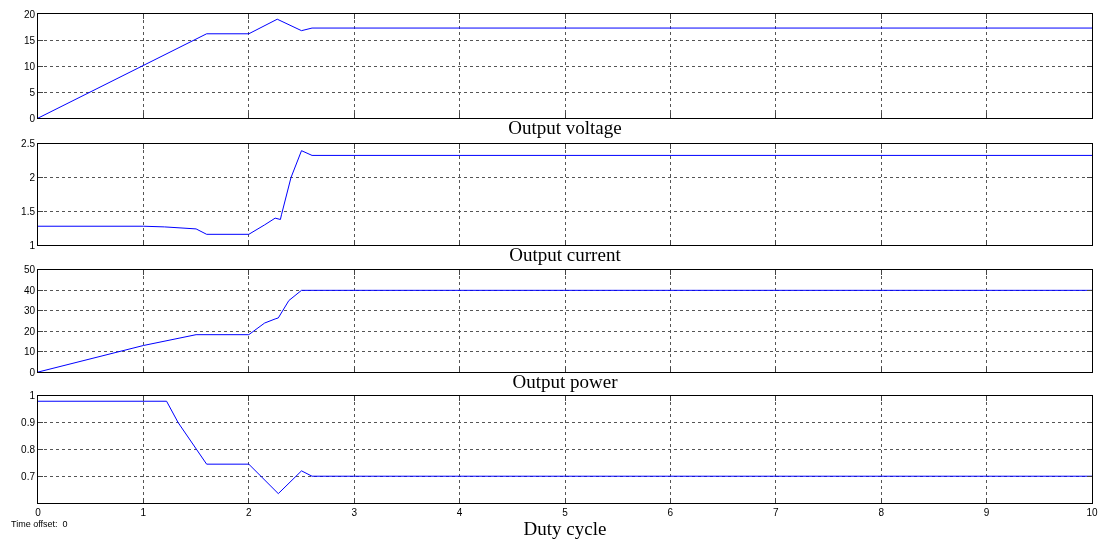 This screenshot has height=539, width=1106. What do you see at coordinates (143, 512) in the screenshot?
I see `x-tick-label: 1` at bounding box center [143, 512].